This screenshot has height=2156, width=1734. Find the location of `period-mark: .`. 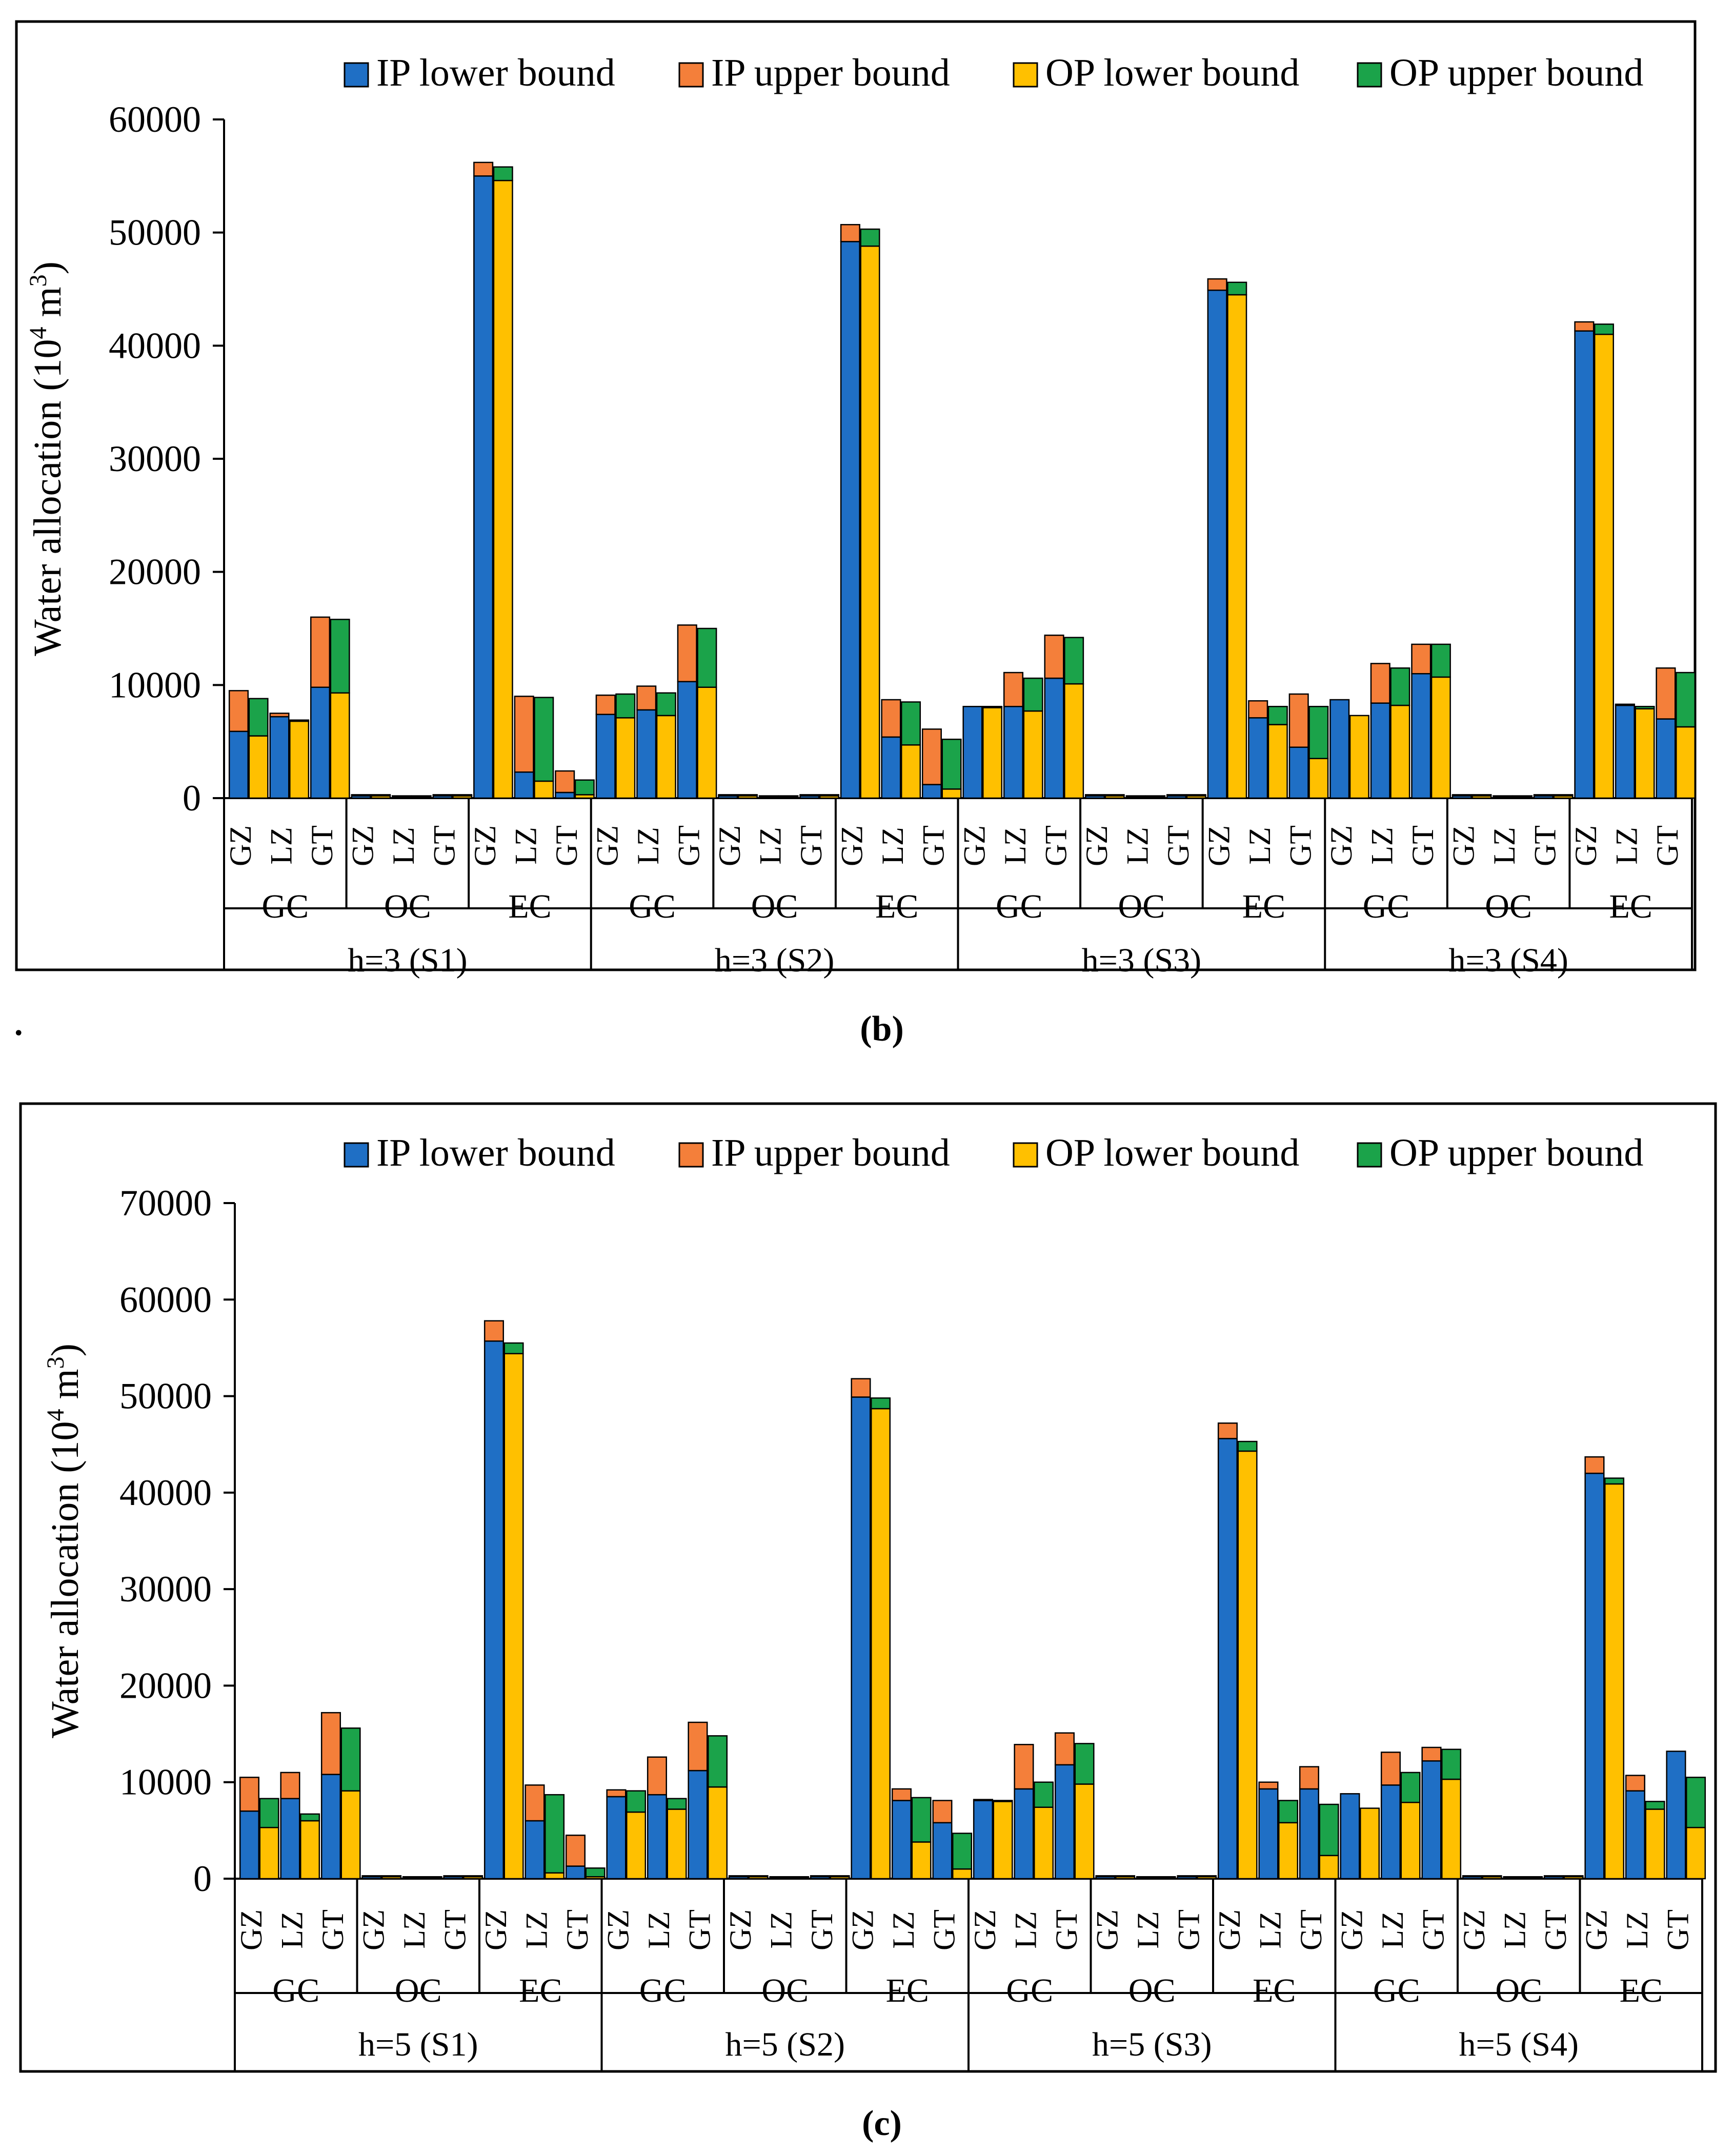

period-mark: . is located at coordinates (18, 1024).